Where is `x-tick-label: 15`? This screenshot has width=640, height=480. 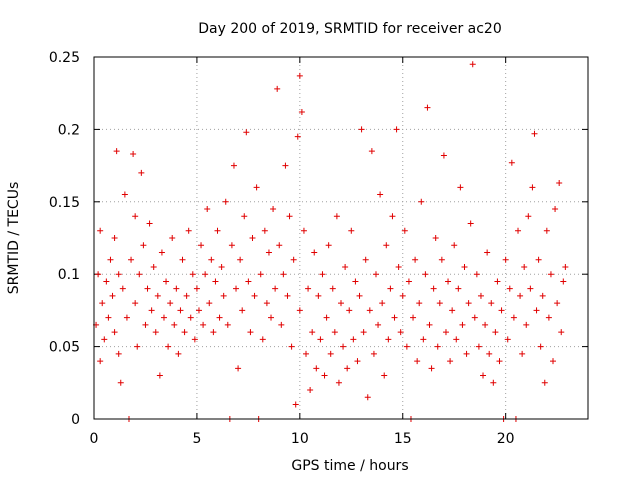 x-tick-label: 15 is located at coordinates (403, 439).